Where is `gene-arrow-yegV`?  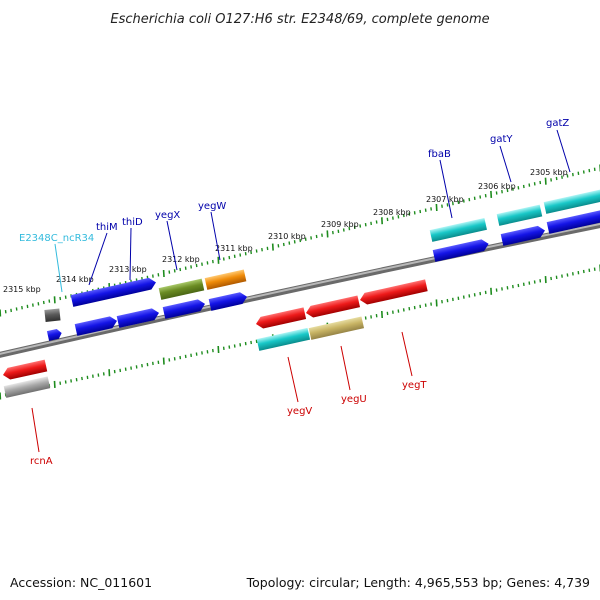 gene-arrow-yegV is located at coordinates (281, 318).